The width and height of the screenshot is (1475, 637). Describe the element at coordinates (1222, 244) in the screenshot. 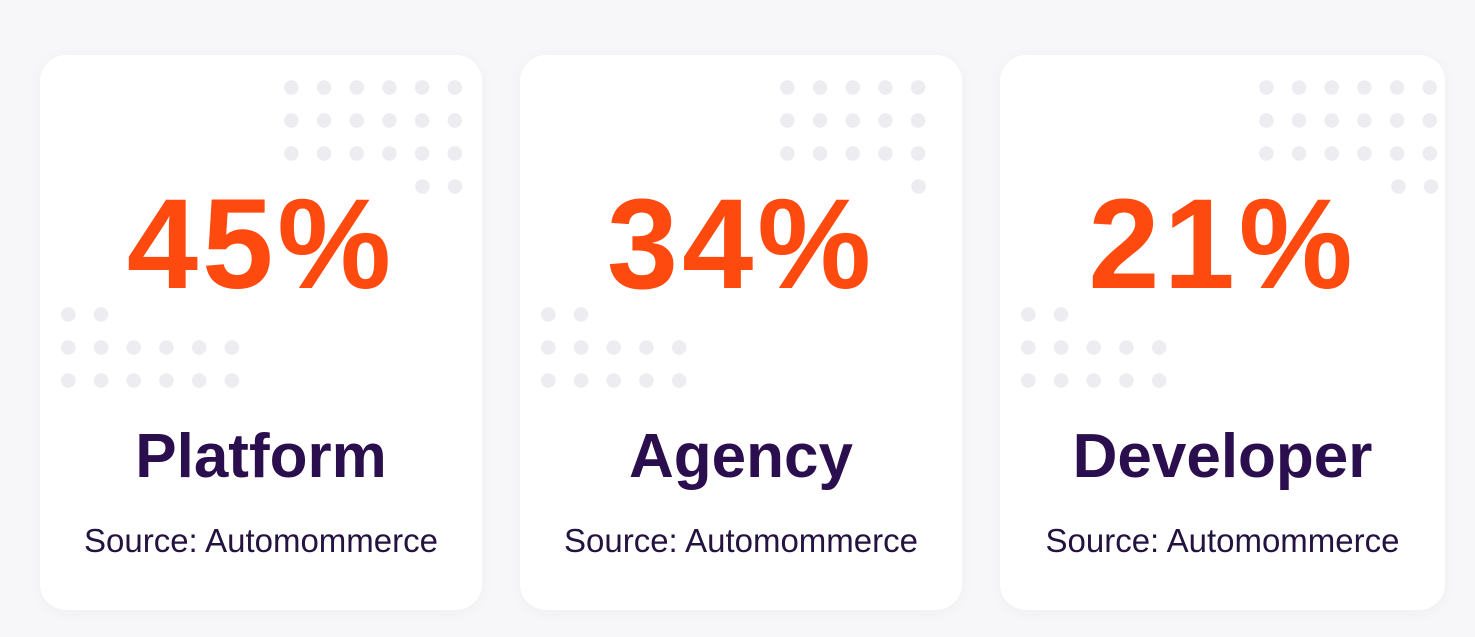

I see `stat-value: 21%` at that location.